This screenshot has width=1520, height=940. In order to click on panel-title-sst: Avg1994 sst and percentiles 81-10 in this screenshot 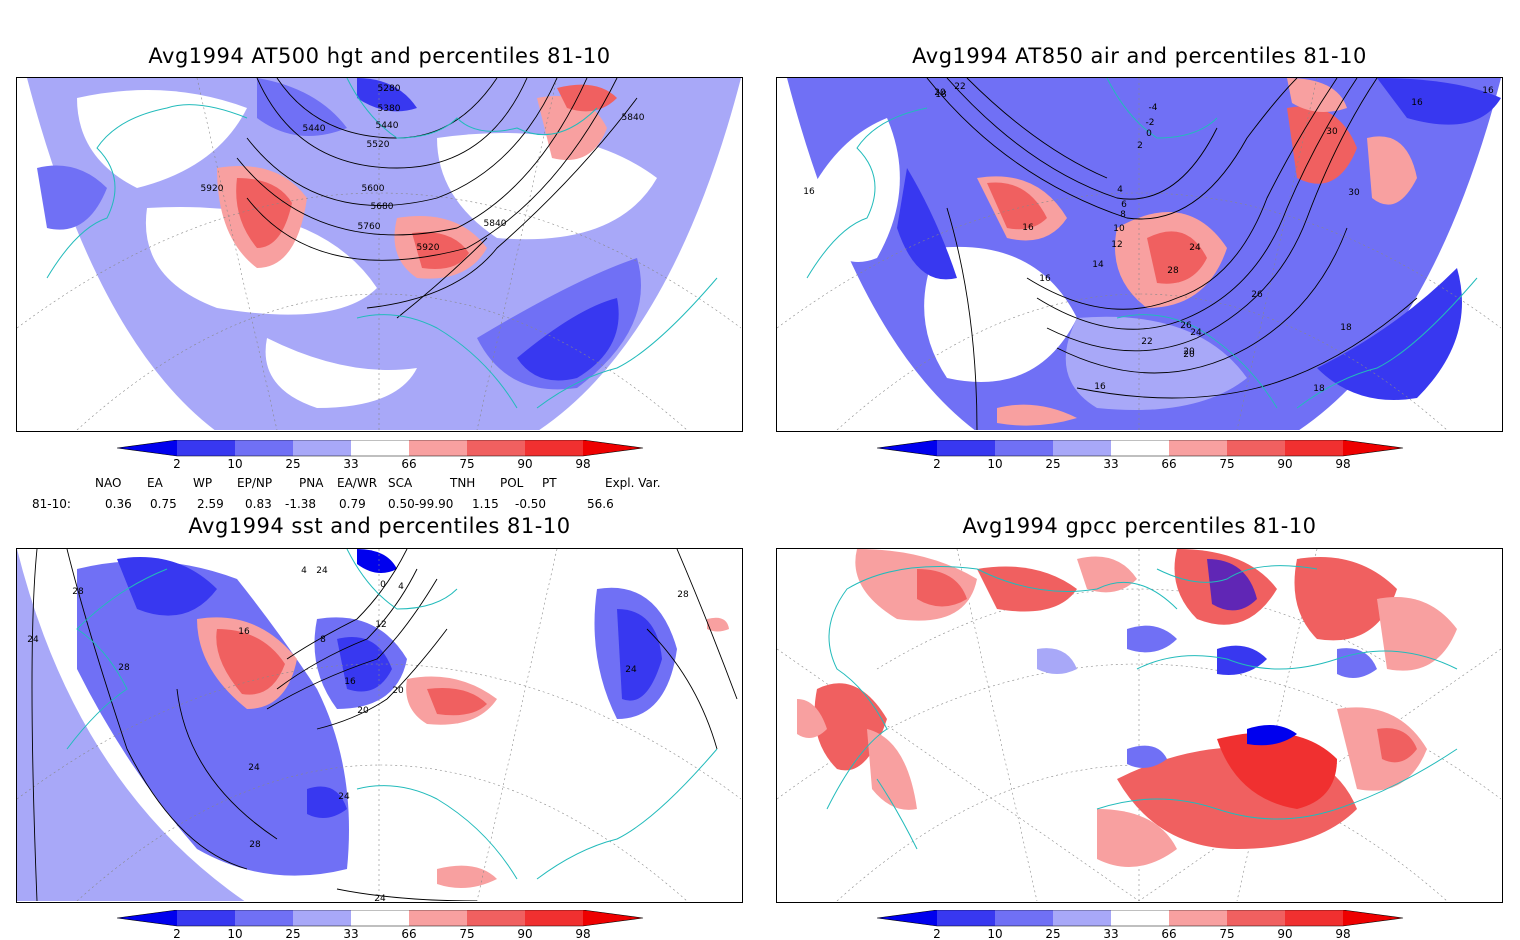, I will do `click(379, 526)`.